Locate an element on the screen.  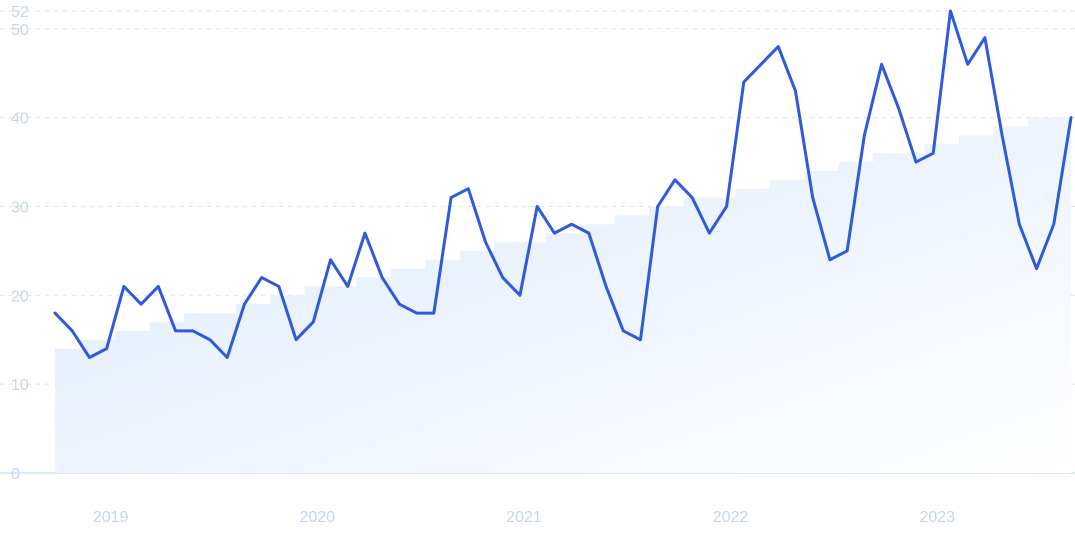
y-tick-label: 30 is located at coordinates (20, 207).